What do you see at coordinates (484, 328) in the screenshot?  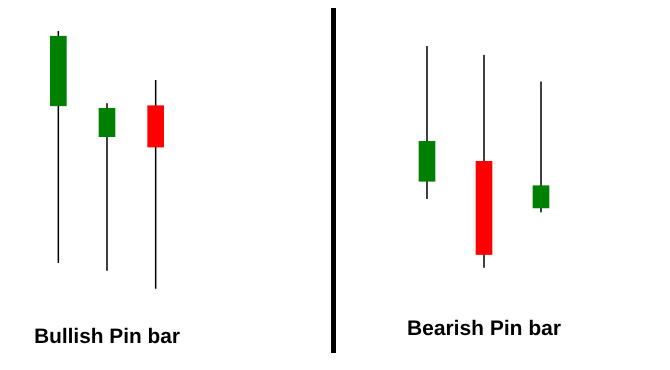 I see `text: Bearish Pin bar` at bounding box center [484, 328].